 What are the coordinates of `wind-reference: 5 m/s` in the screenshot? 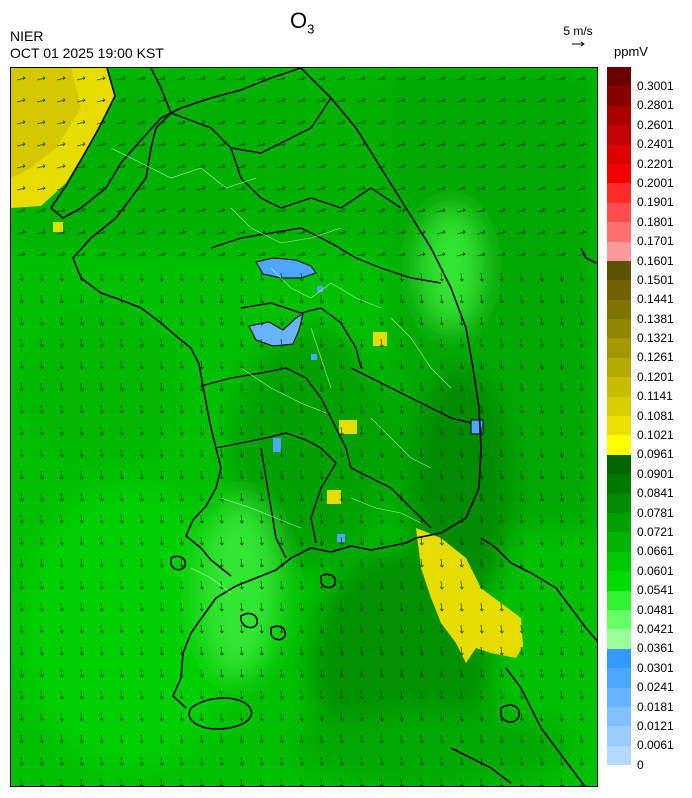 It's located at (578, 36).